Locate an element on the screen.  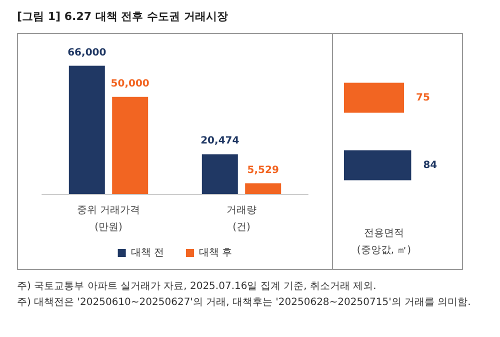
legend-label: 대책 전 is located at coordinates (147, 253).